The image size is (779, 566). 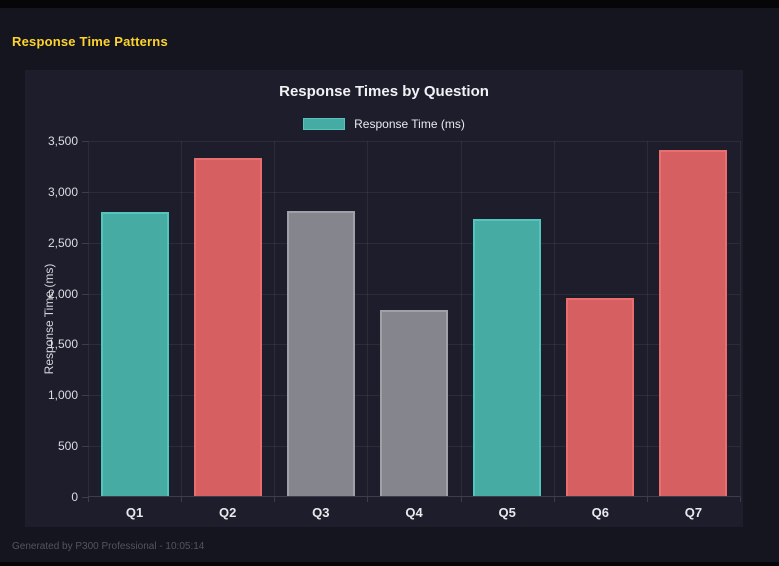 What do you see at coordinates (49, 319) in the screenshot?
I see `y-axis-title: Response Time (ms)` at bounding box center [49, 319].